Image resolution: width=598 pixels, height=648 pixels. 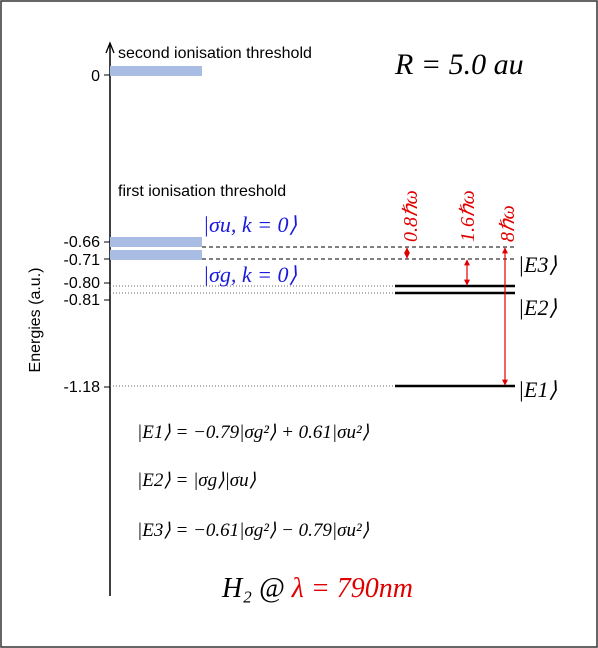 I want to click on sigma-g-bar, so click(x=156, y=255).